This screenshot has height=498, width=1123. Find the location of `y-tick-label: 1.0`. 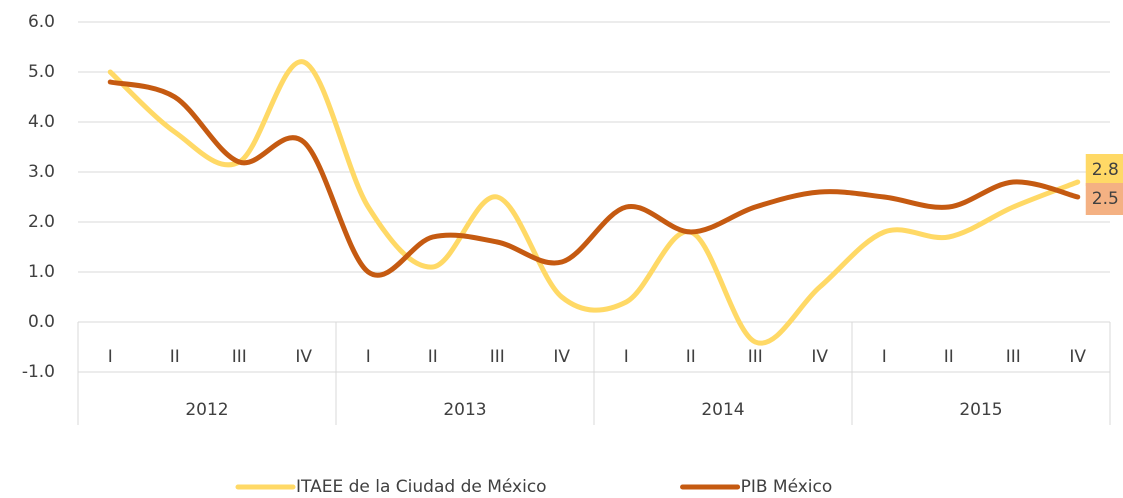

y-tick-label: 1.0 is located at coordinates (41, 272).